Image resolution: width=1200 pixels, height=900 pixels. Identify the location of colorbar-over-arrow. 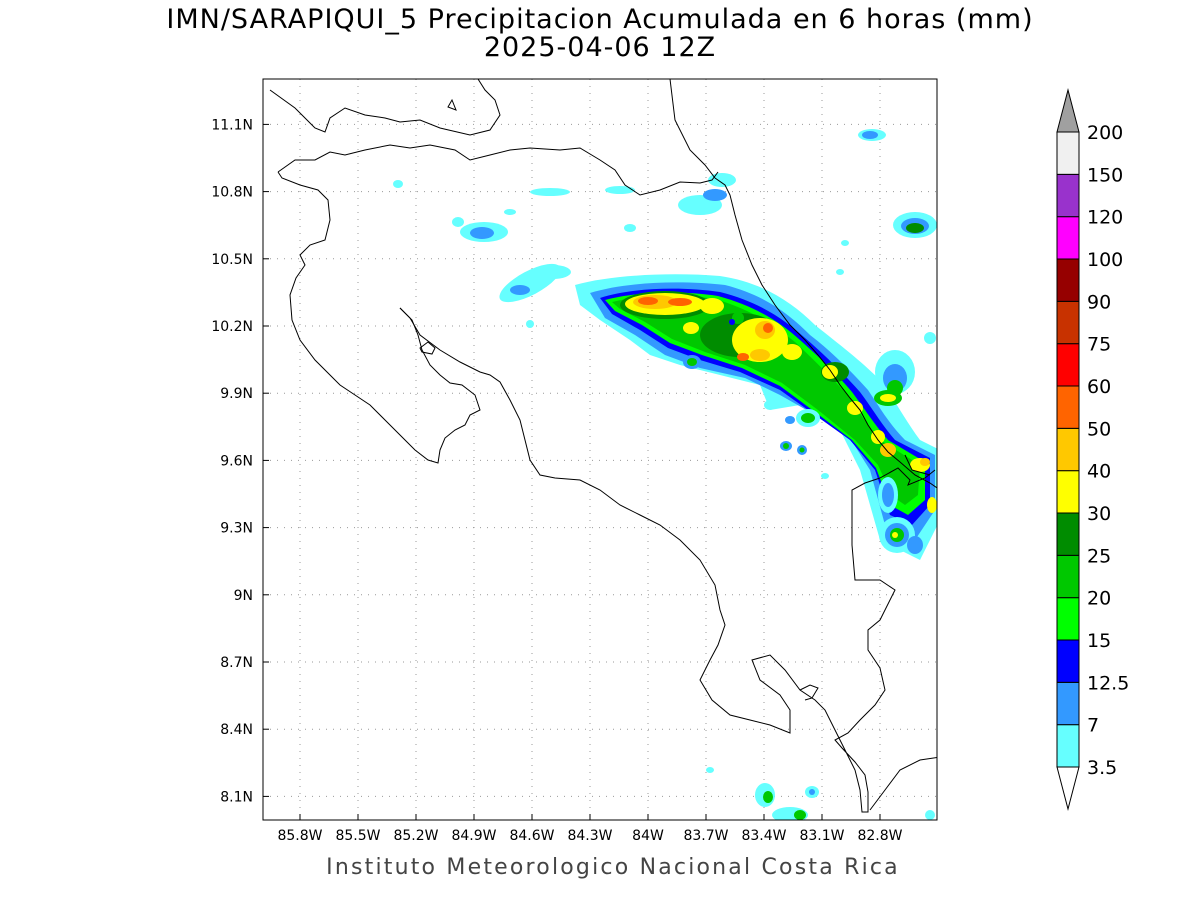
(1068, 110).